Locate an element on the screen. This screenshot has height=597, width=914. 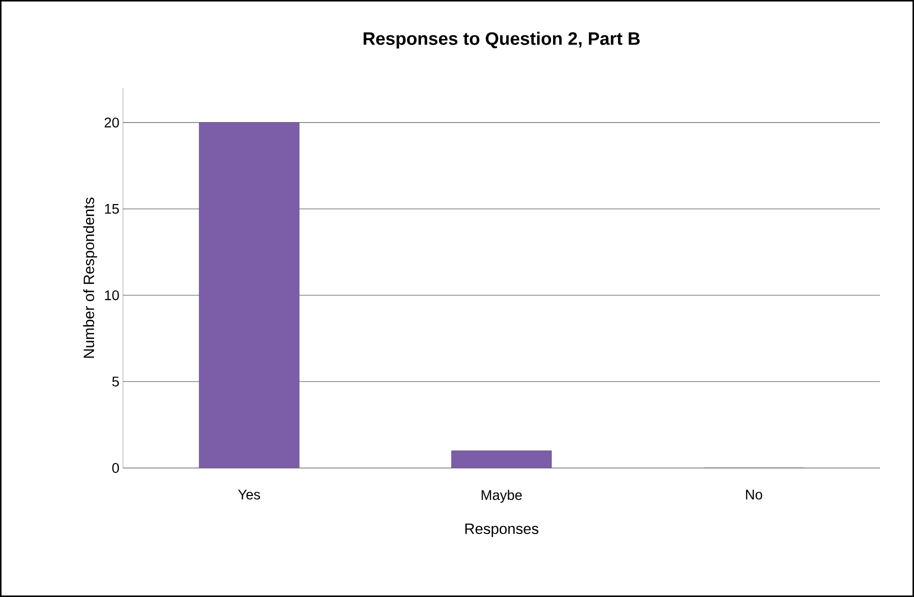
y-tick-label: 5 is located at coordinates (115, 381).